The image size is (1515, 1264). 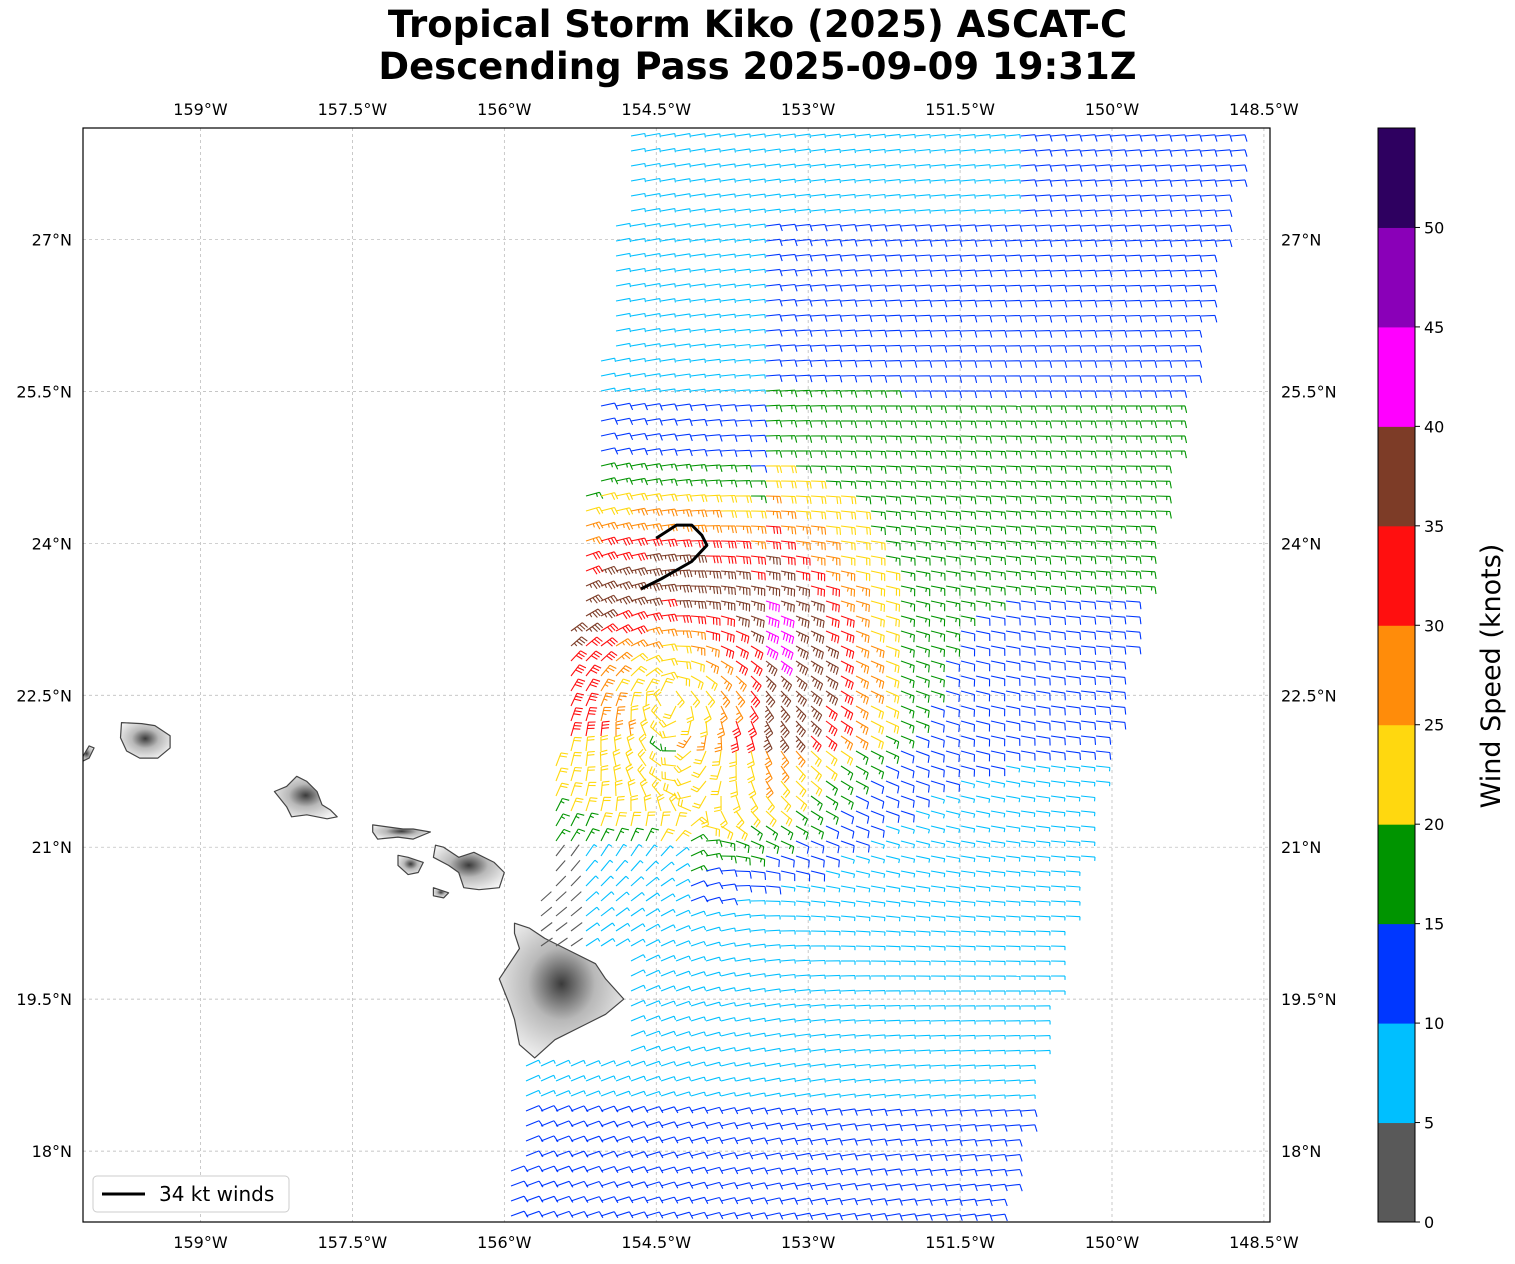 What do you see at coordinates (1434, 725) in the screenshot?
I see `colorbar-tick-label: 25` at bounding box center [1434, 725].